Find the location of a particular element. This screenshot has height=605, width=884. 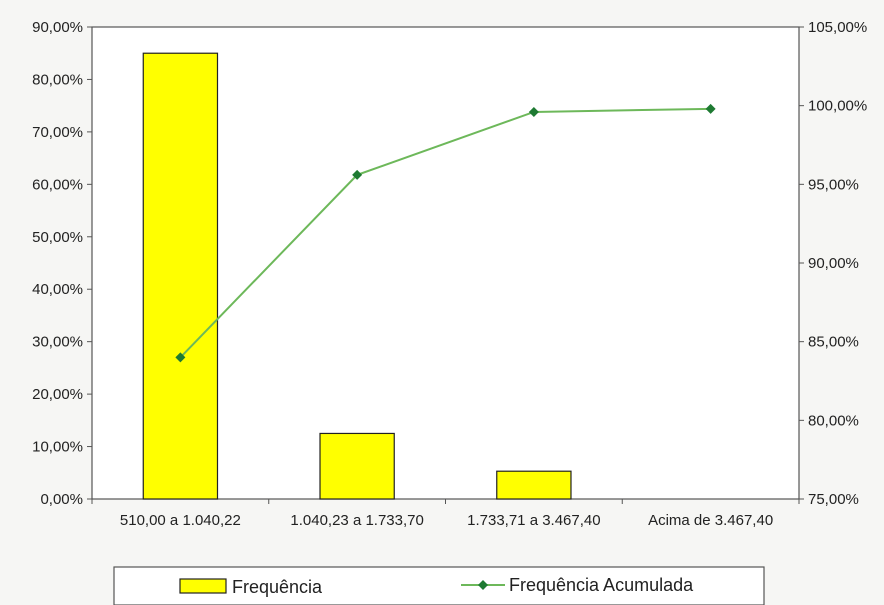

left-axis-tick-label: 90,00% is located at coordinates (57, 27).